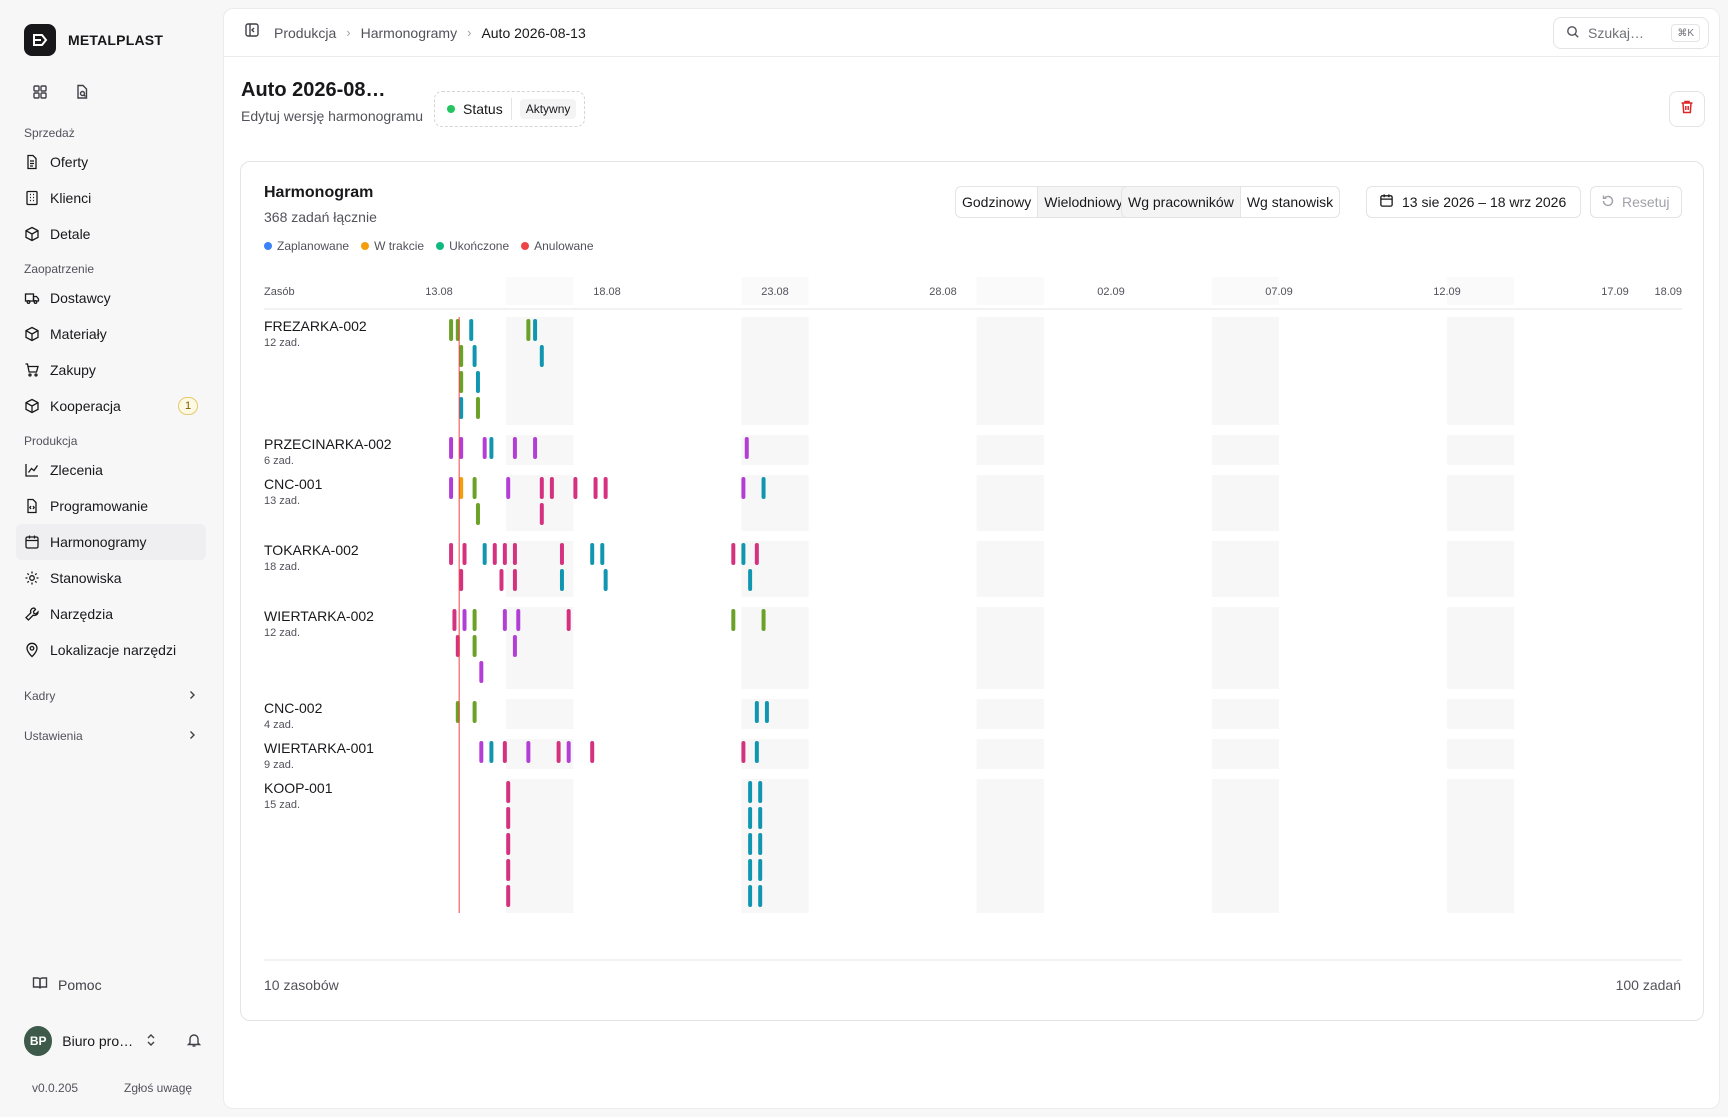  What do you see at coordinates (365, 246) in the screenshot?
I see `legend-dot-icon` at bounding box center [365, 246].